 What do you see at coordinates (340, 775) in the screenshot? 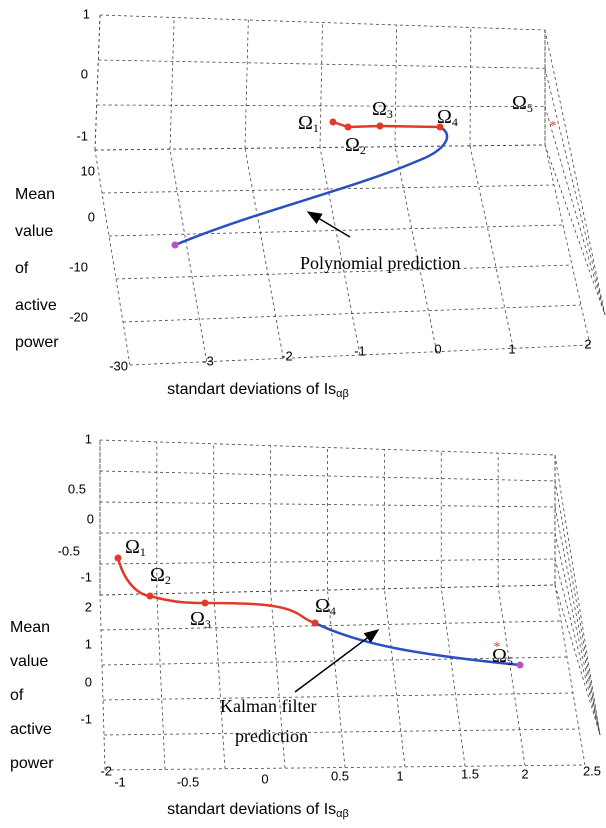
I see `x-tick-label: 0.5` at bounding box center [340, 775].